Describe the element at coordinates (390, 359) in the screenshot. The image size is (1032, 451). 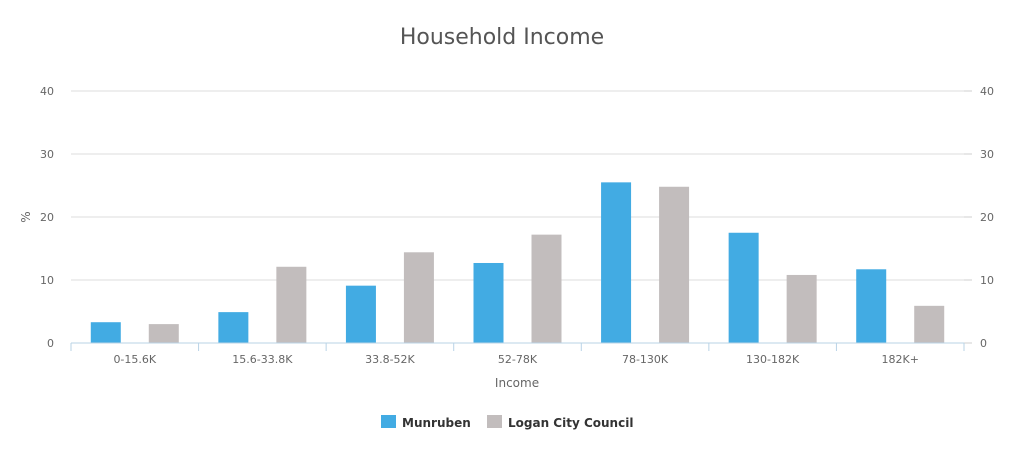
I see `x-tick-label: 33.8-52K` at that location.